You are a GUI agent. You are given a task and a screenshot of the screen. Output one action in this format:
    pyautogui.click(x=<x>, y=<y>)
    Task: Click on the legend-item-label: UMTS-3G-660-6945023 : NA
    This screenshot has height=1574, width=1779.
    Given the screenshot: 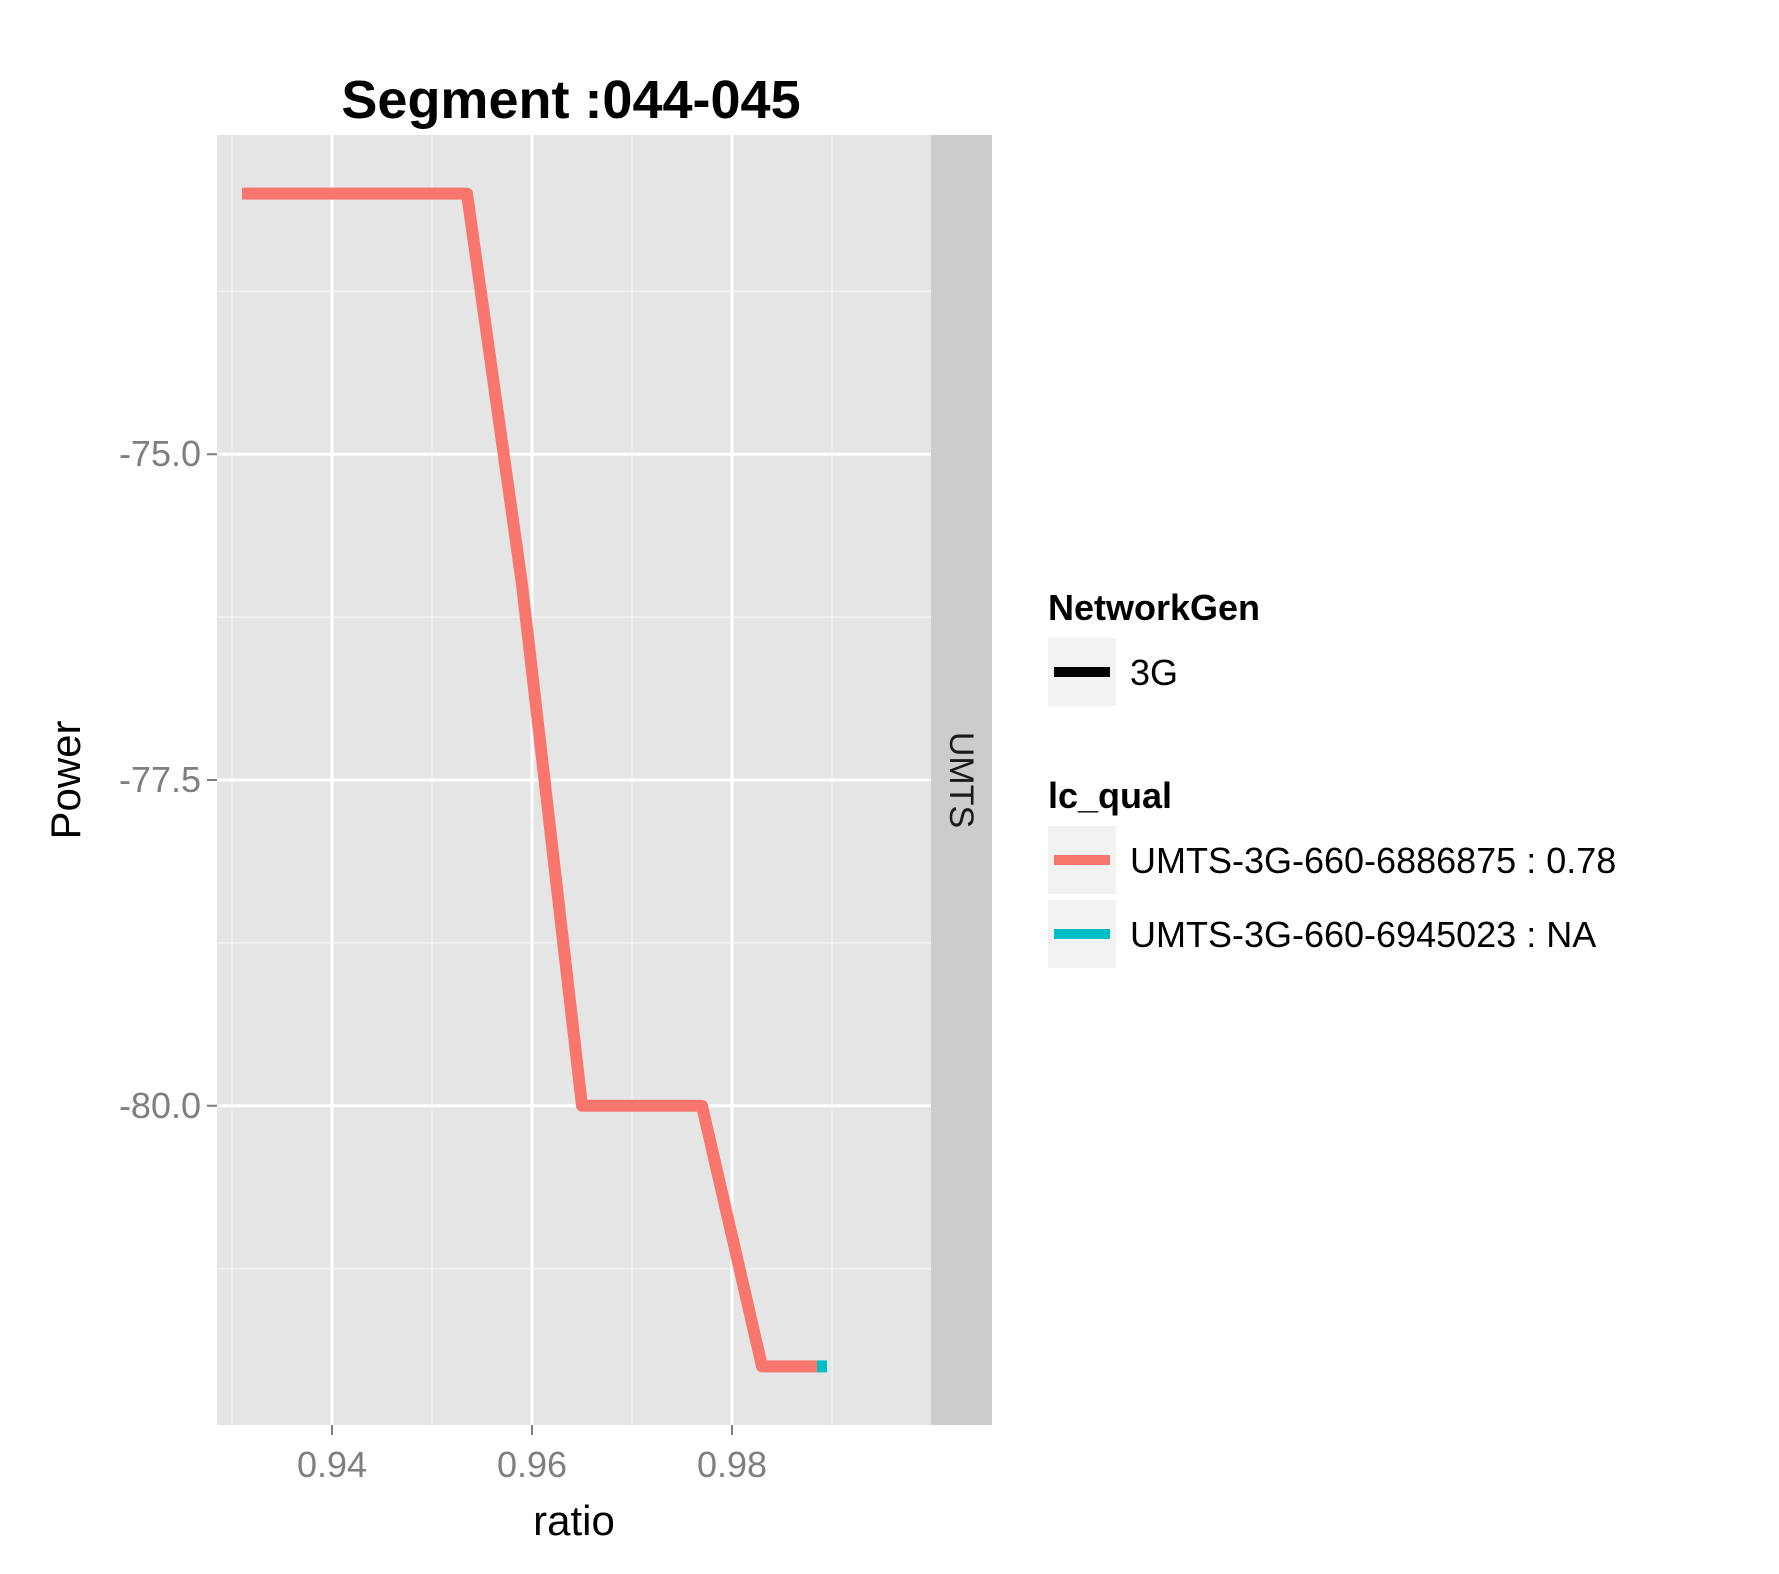 What is the action you would take?
    pyautogui.click(x=1363, y=934)
    